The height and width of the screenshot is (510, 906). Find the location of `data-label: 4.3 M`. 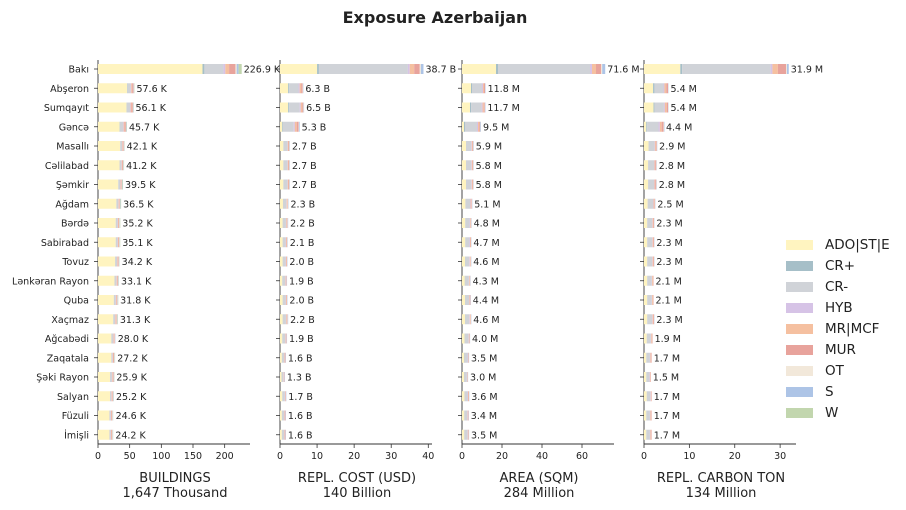

data-label: 4.3 M is located at coordinates (486, 281).